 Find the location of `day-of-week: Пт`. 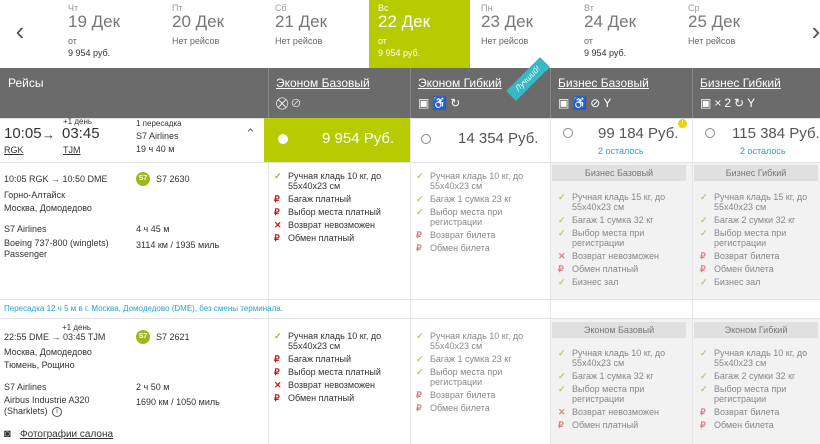

day-of-week: Пт is located at coordinates (177, 8).